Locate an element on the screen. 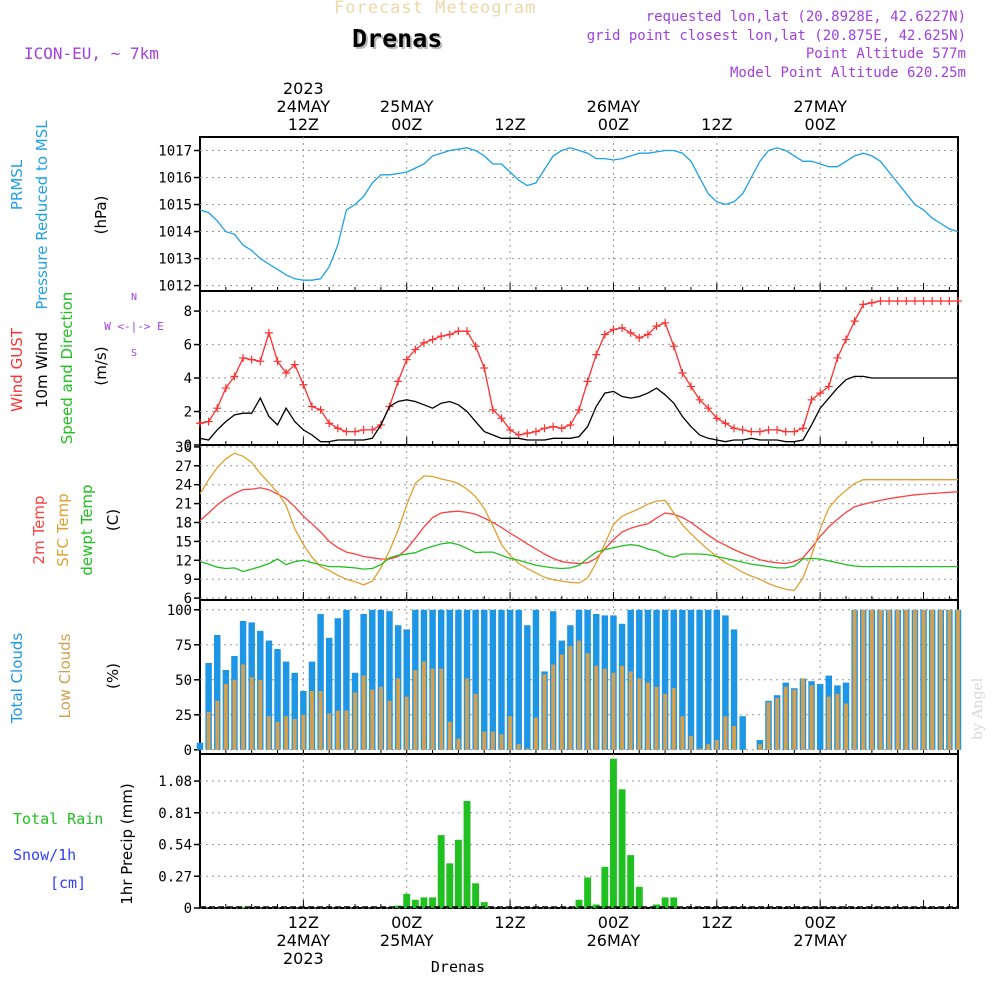  wind-unit: (m/s) is located at coordinates (101, 365).